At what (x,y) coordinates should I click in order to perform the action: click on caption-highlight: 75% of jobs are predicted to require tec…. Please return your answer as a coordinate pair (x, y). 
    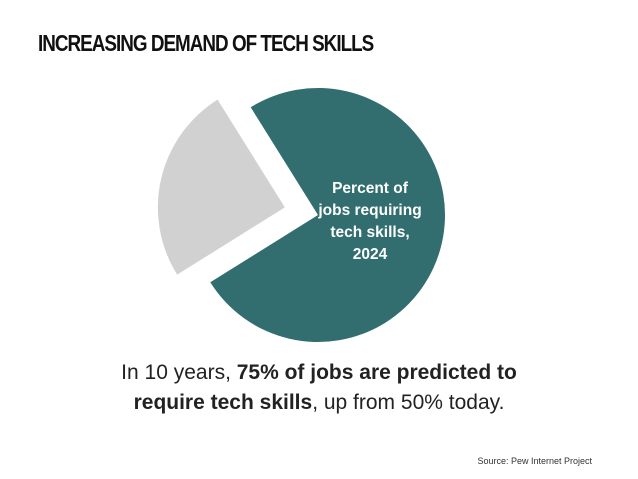
    Looking at the image, I should click on (325, 387).